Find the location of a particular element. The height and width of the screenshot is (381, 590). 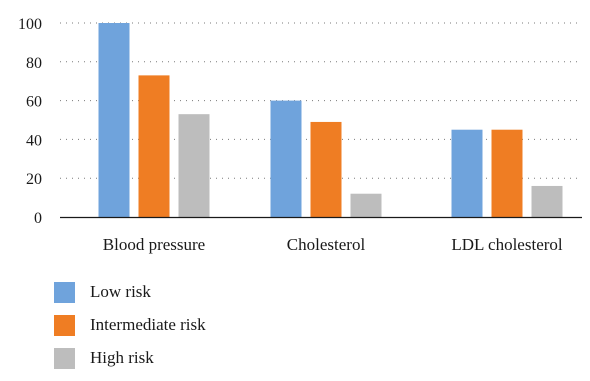

legend: Low risk Intermediate risk High risk is located at coordinates (130, 331).